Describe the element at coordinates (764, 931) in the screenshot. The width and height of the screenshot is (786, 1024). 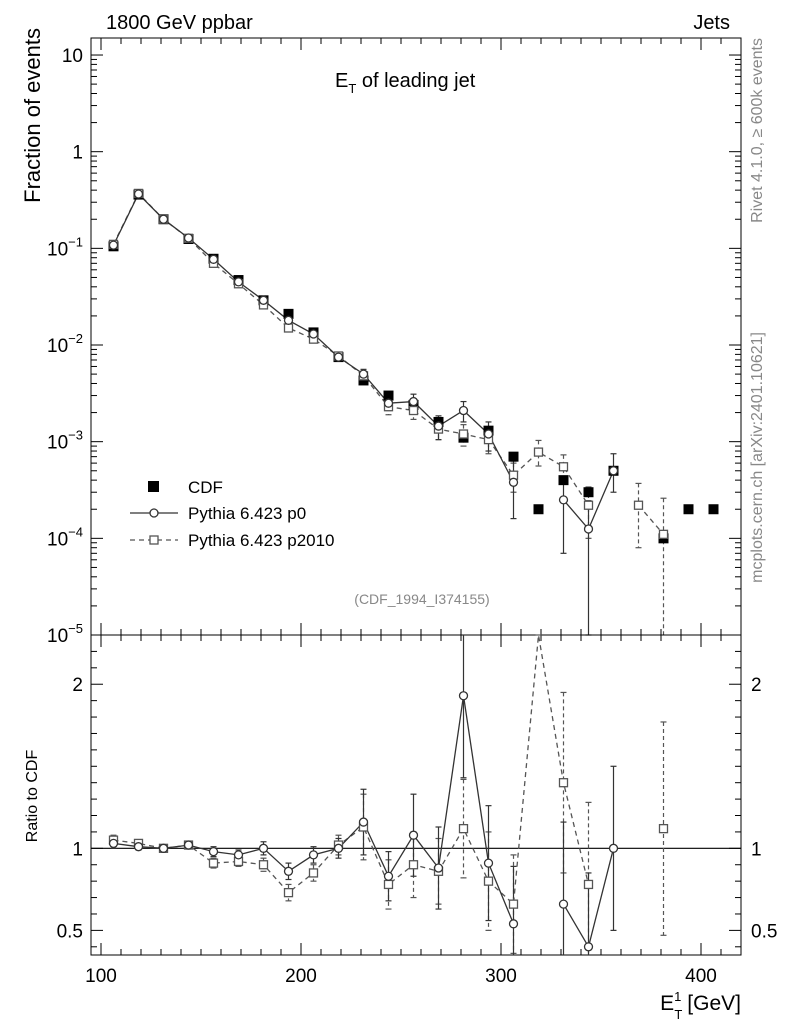
I see `ratio-y-tick-label-right: 0.5` at that location.